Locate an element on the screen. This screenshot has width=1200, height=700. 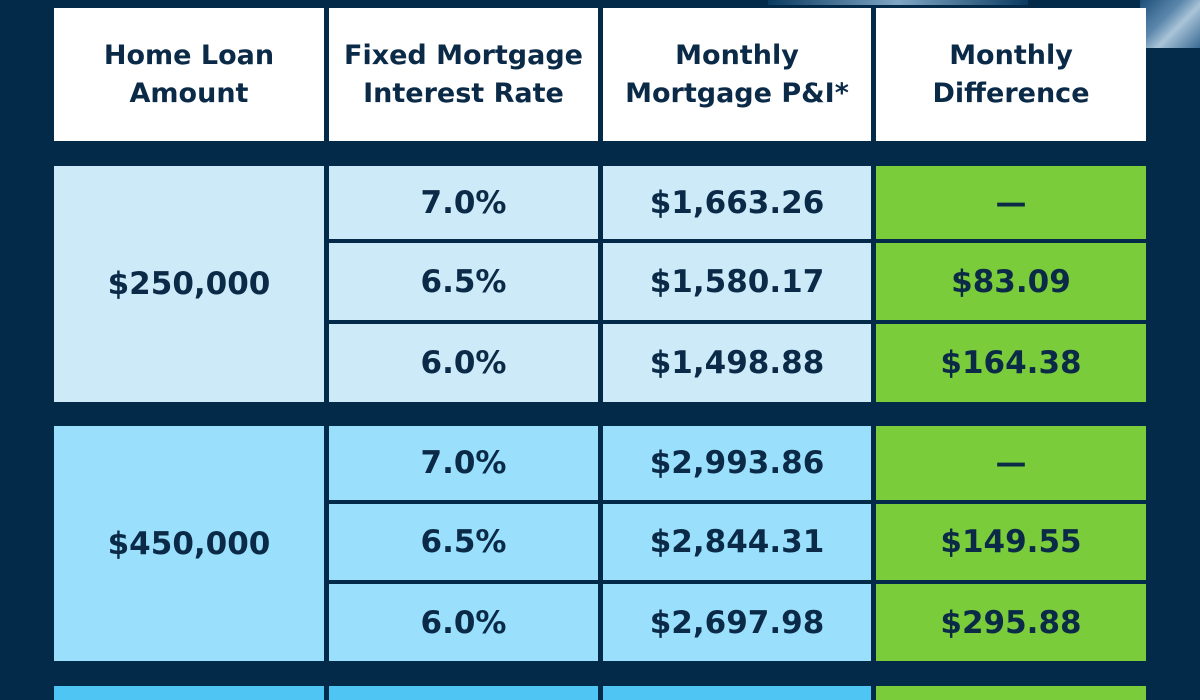
difference-cell: $83.09 is located at coordinates (1011, 281).